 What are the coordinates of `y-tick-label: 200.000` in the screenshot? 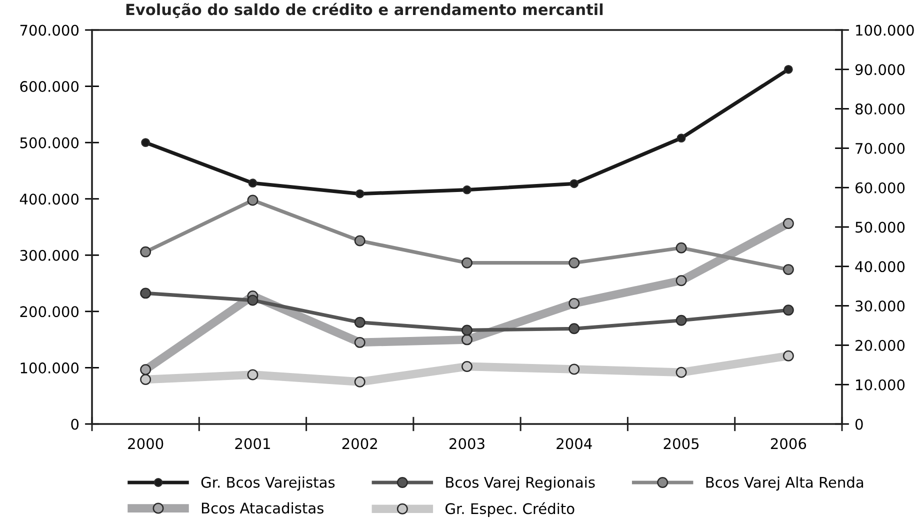 It's located at (49, 312).